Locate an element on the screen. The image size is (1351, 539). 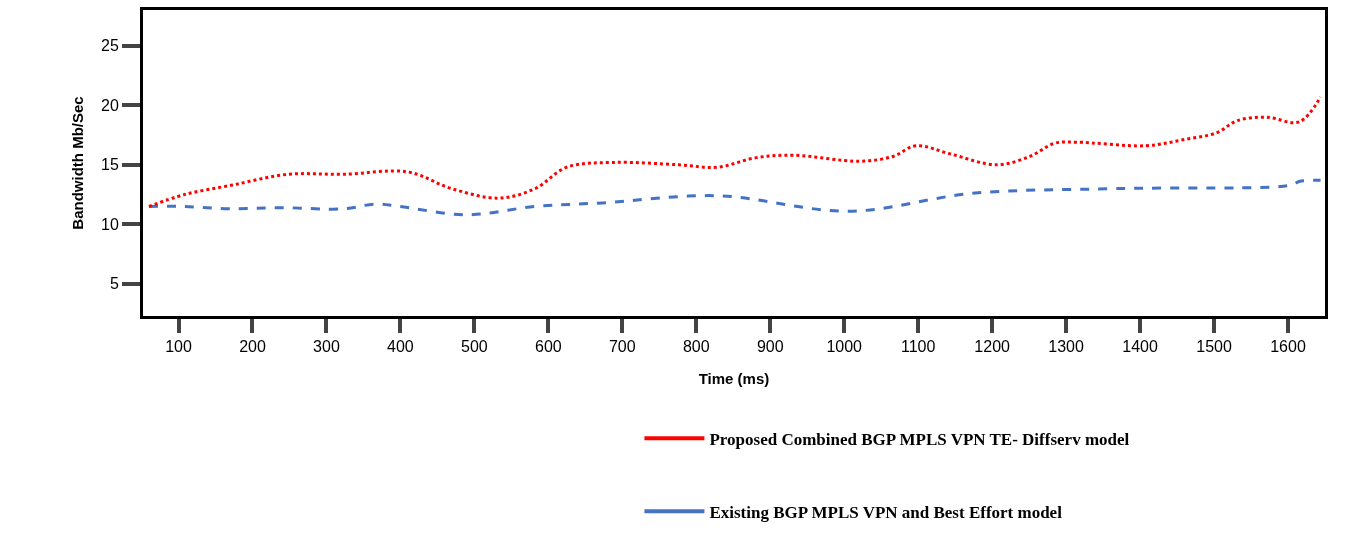
x-tick-label: 1100 is located at coordinates (918, 347).